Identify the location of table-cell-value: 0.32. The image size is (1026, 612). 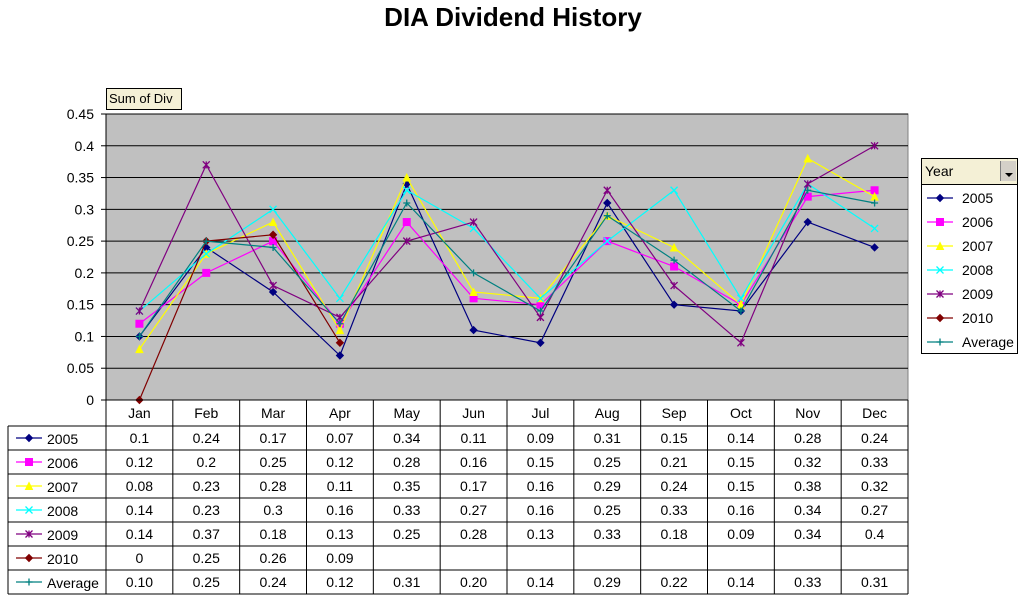
(874, 486).